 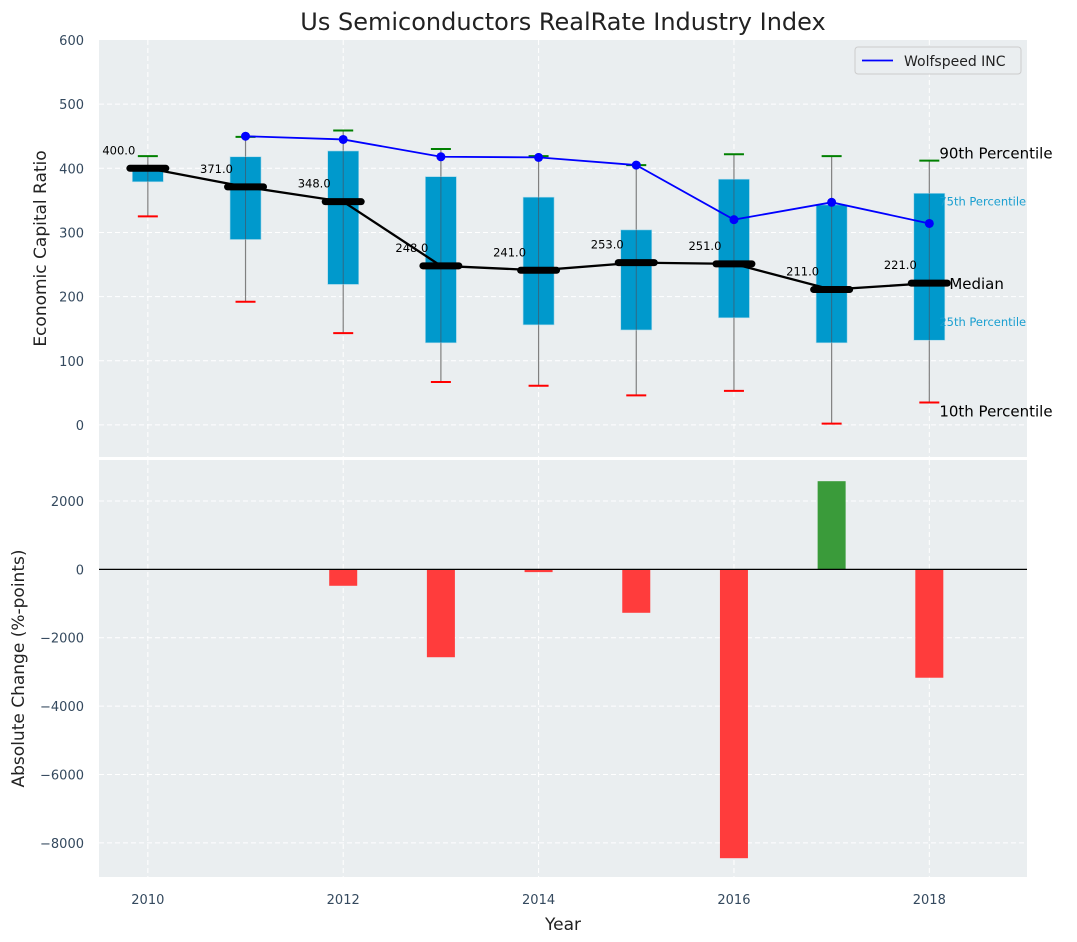 I want to click on annotation-p10: 10th Percentile, so click(x=995, y=411).